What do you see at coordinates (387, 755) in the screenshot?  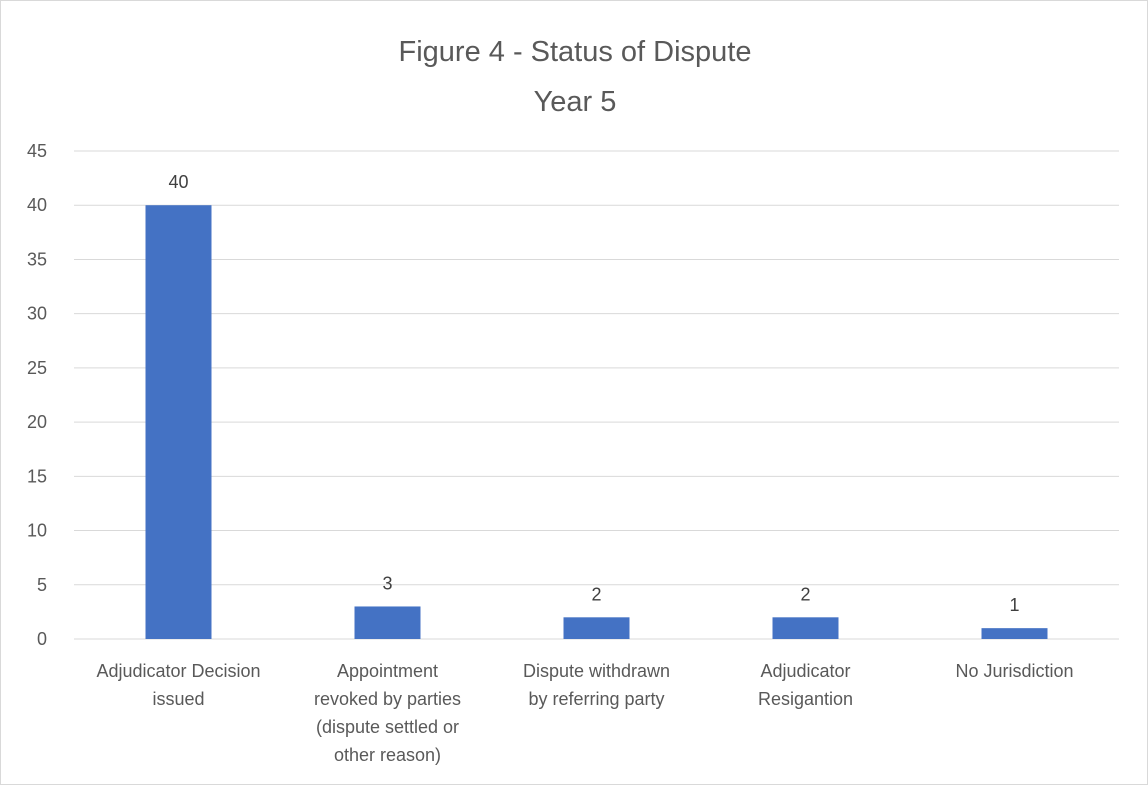 I see `category-label-line: other reason)` at bounding box center [387, 755].